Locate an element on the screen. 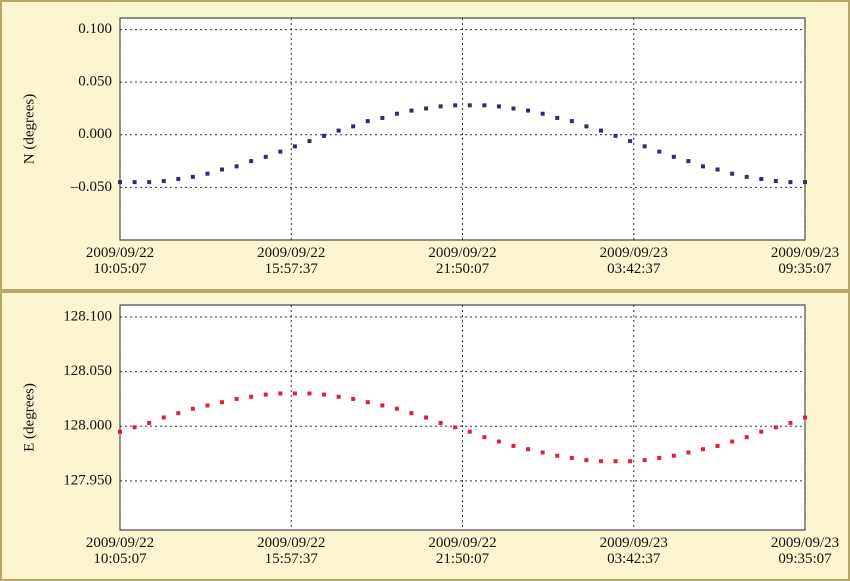 The image size is (850, 581). x-tick-label: 2009/09/22 15:57:37 is located at coordinates (291, 261).